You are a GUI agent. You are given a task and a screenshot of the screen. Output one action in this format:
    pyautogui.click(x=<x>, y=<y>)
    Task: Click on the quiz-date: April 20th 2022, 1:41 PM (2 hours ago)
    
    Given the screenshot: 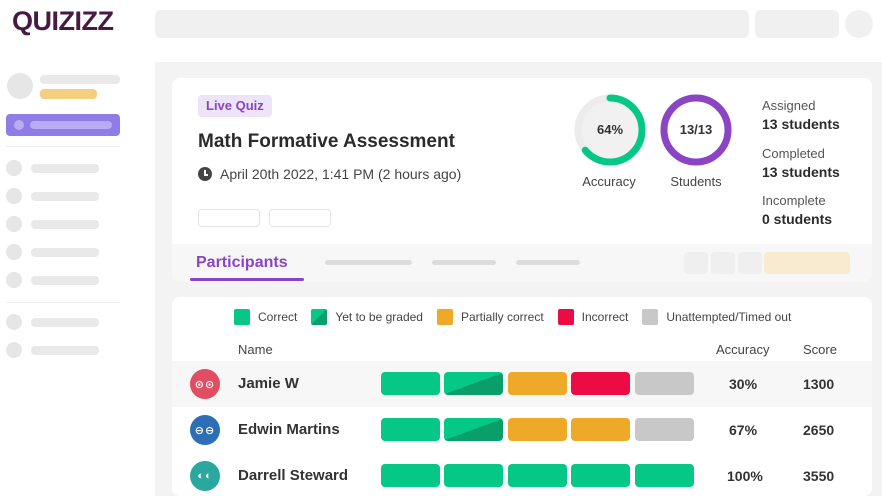 What is the action you would take?
    pyautogui.click(x=329, y=174)
    